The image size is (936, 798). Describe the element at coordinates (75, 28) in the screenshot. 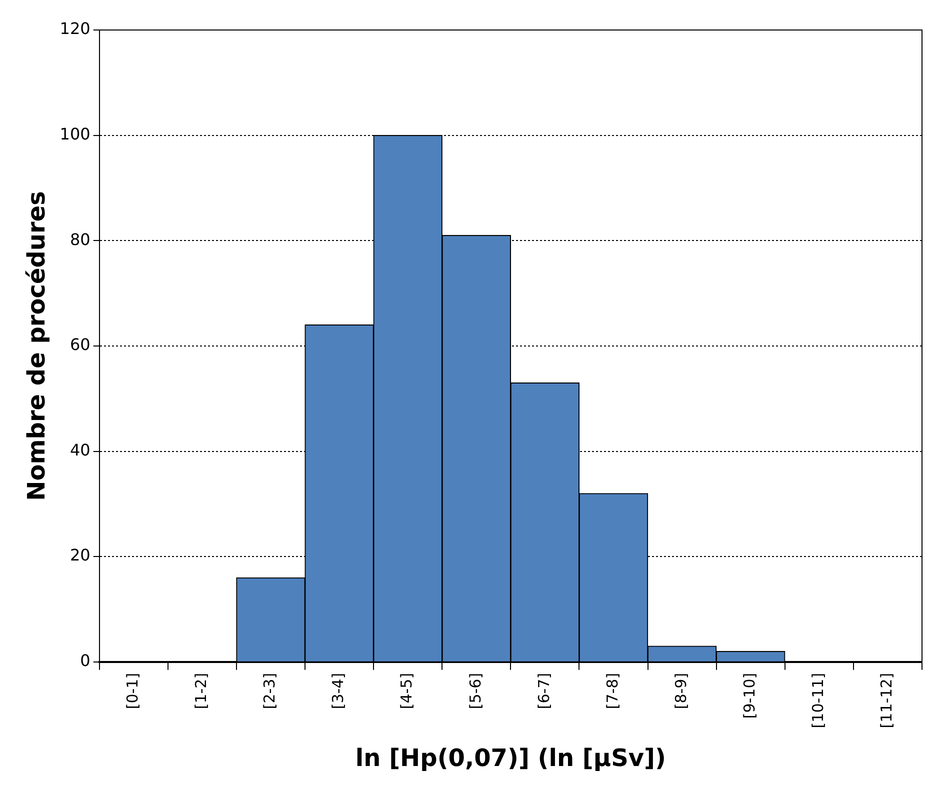

I see `y-tick-label: 120` at that location.